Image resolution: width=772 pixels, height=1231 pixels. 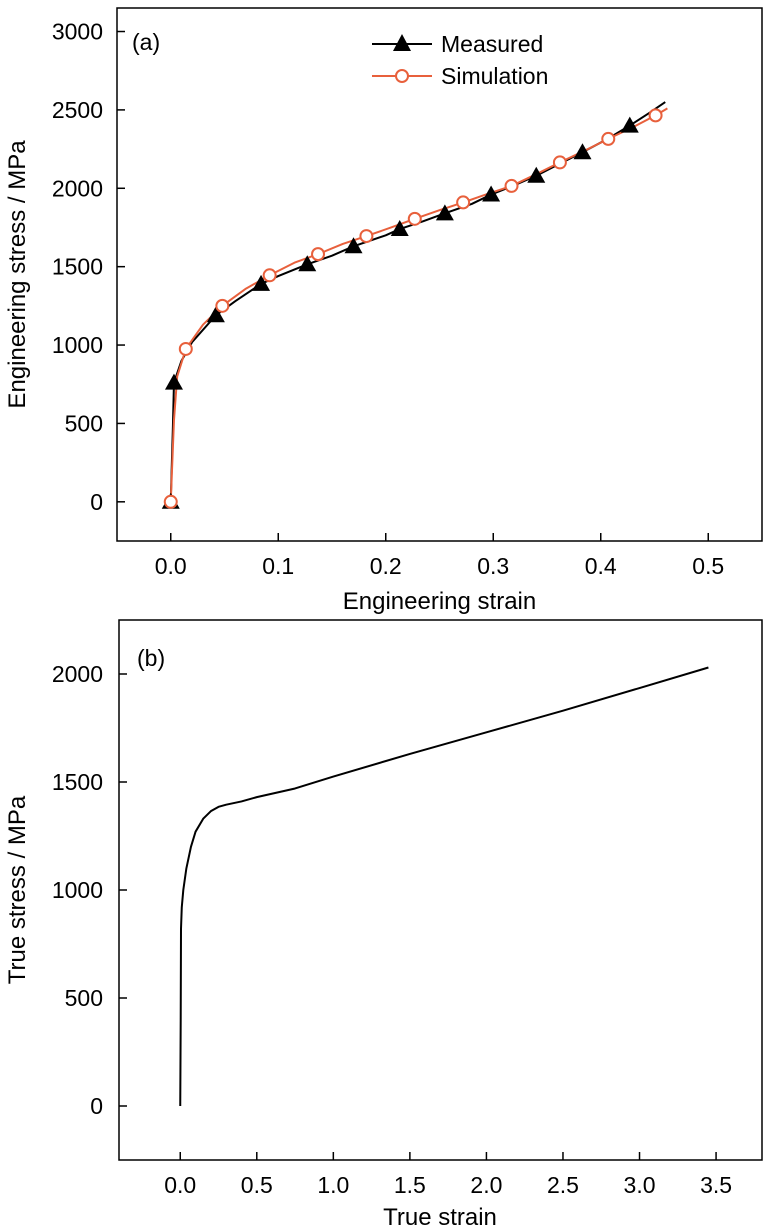 What do you see at coordinates (77, 32) in the screenshot?
I see `y-tick-label: 3000` at bounding box center [77, 32].